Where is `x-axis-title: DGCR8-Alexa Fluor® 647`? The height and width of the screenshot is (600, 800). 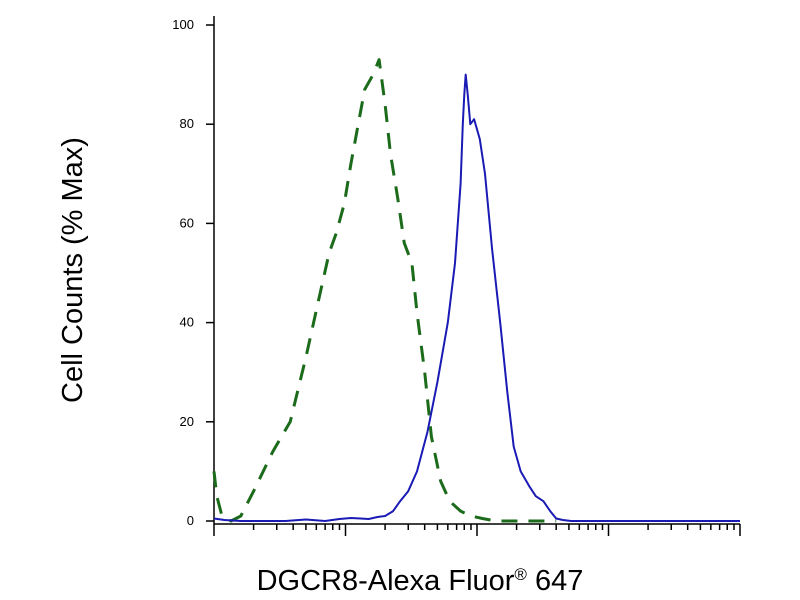
x-axis-title: DGCR8-Alexa Fluor® 647 is located at coordinates (420, 581).